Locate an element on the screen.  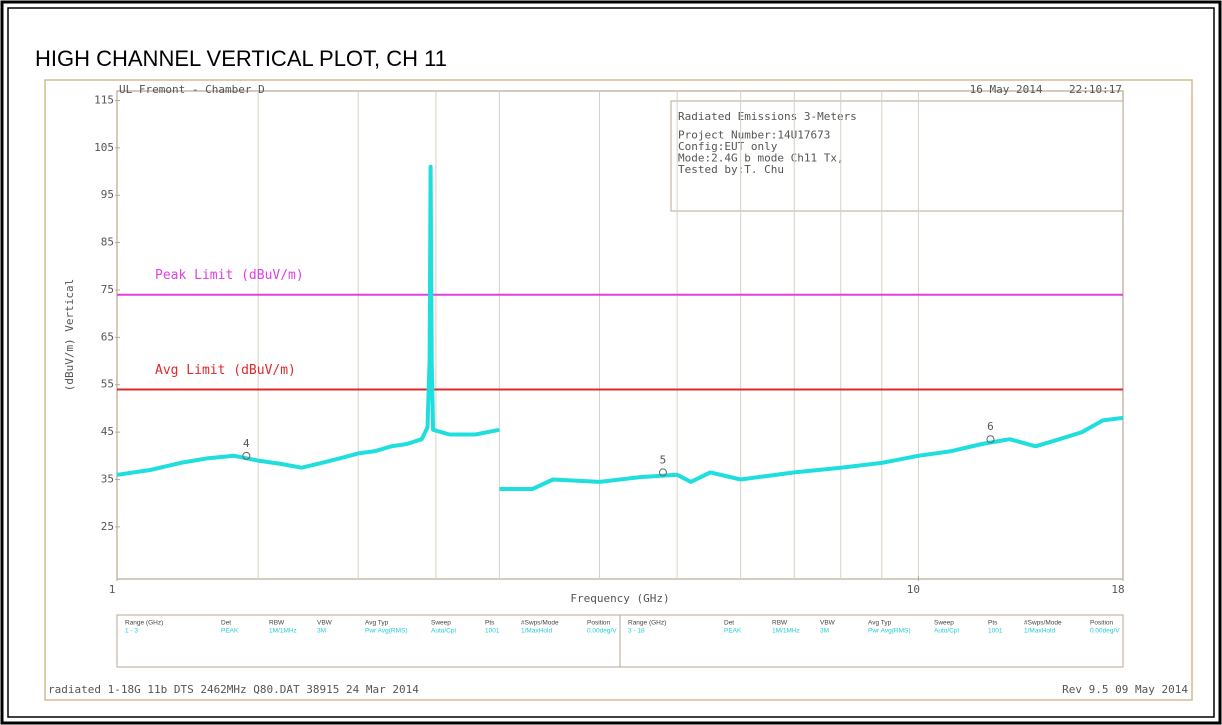
marker-label: 4 is located at coordinates (246, 443).